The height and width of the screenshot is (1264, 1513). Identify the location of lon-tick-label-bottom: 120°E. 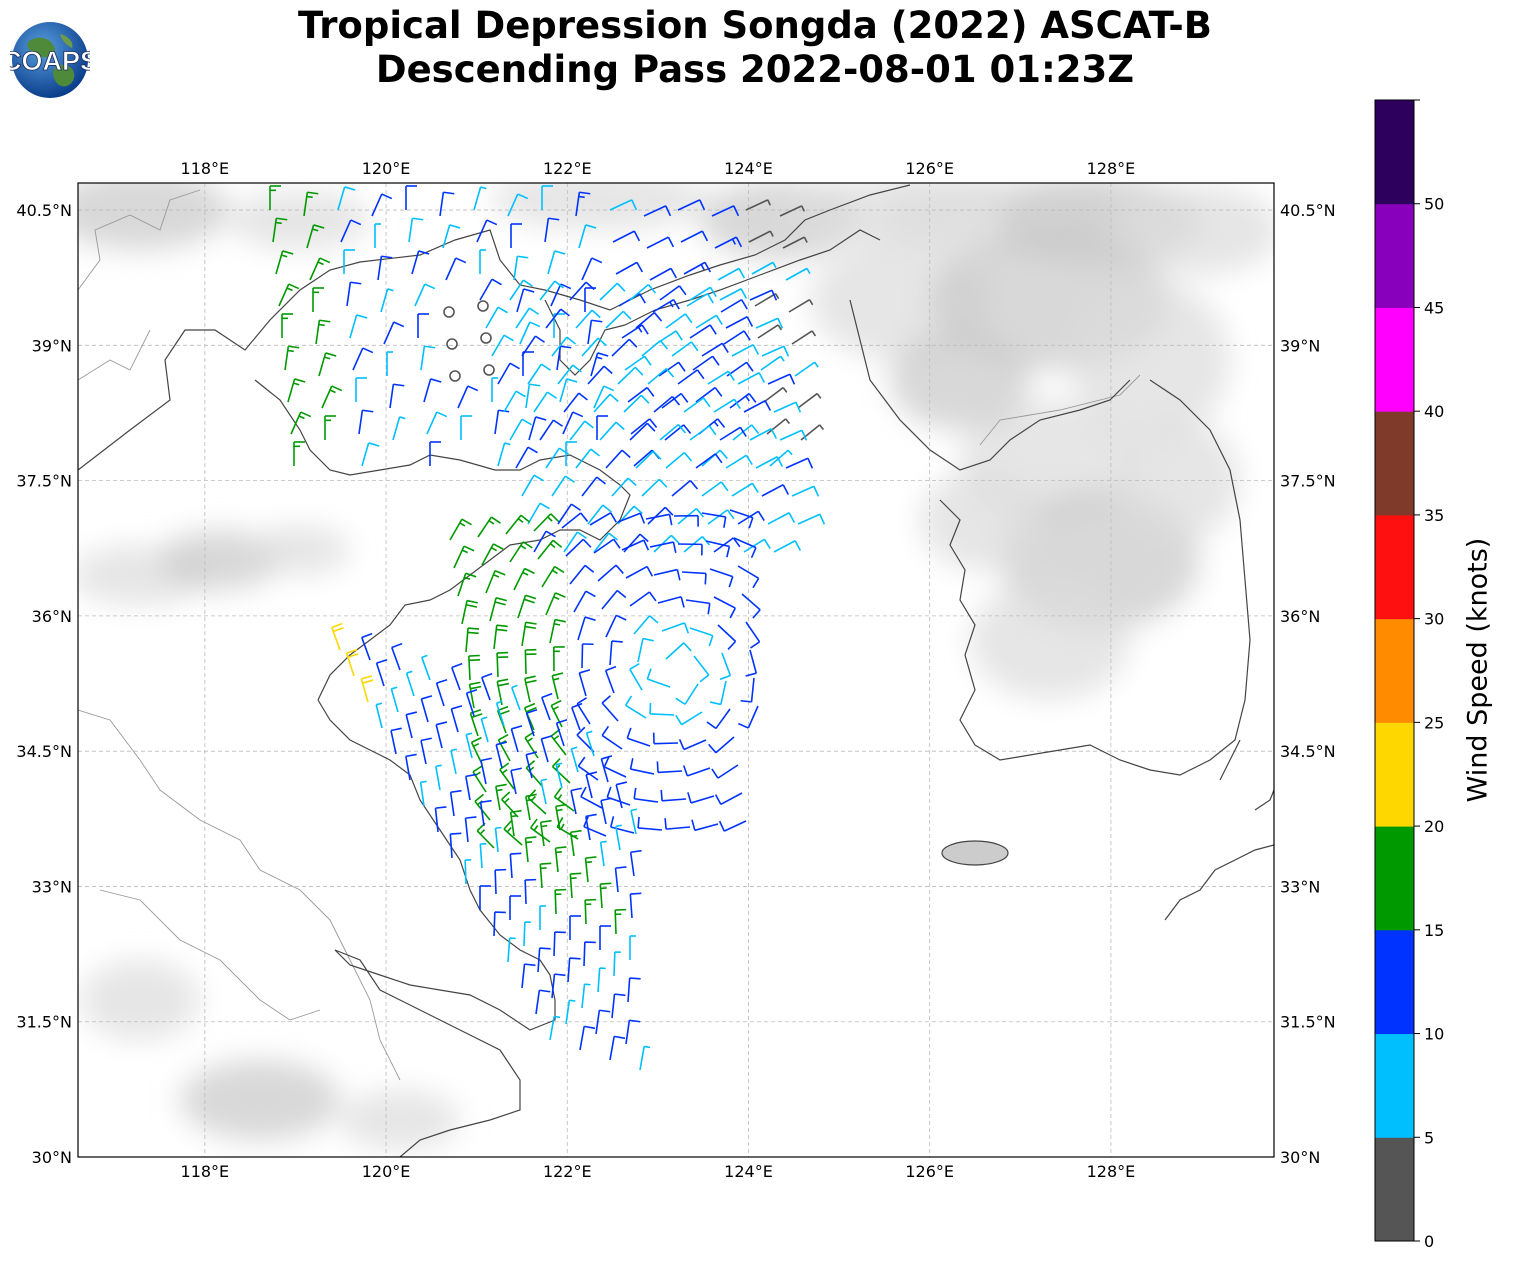
(386, 1171).